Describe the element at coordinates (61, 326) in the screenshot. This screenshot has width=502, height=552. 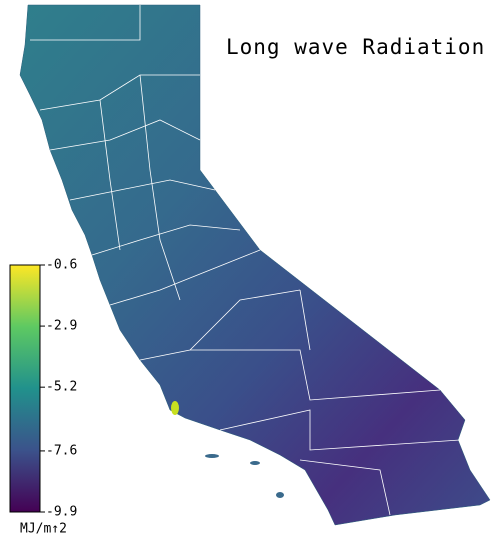
I see `colorbar-tick-label: -2.9` at that location.